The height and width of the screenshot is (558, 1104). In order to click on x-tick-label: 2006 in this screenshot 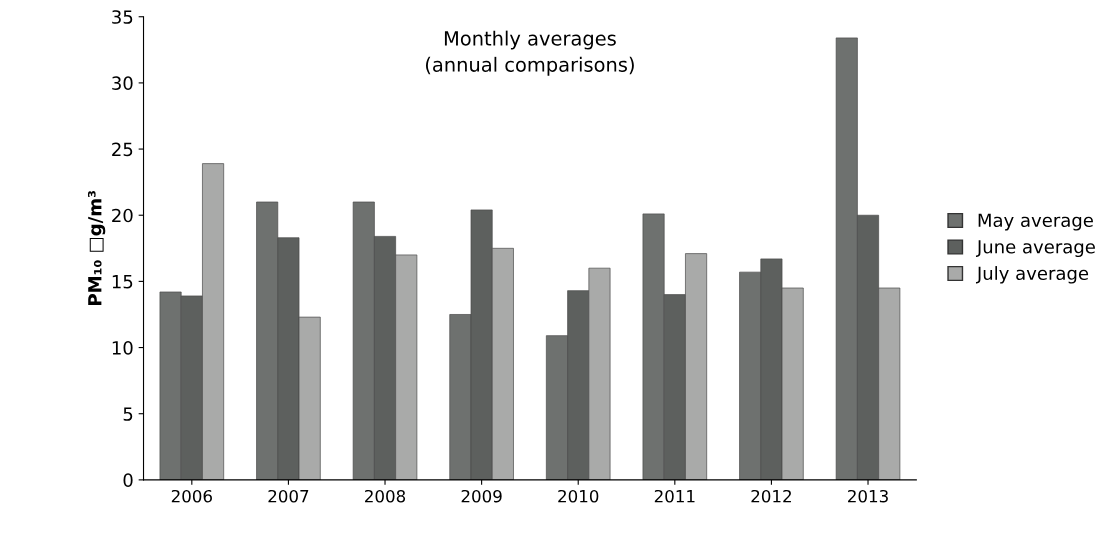, I will do `click(191, 496)`.